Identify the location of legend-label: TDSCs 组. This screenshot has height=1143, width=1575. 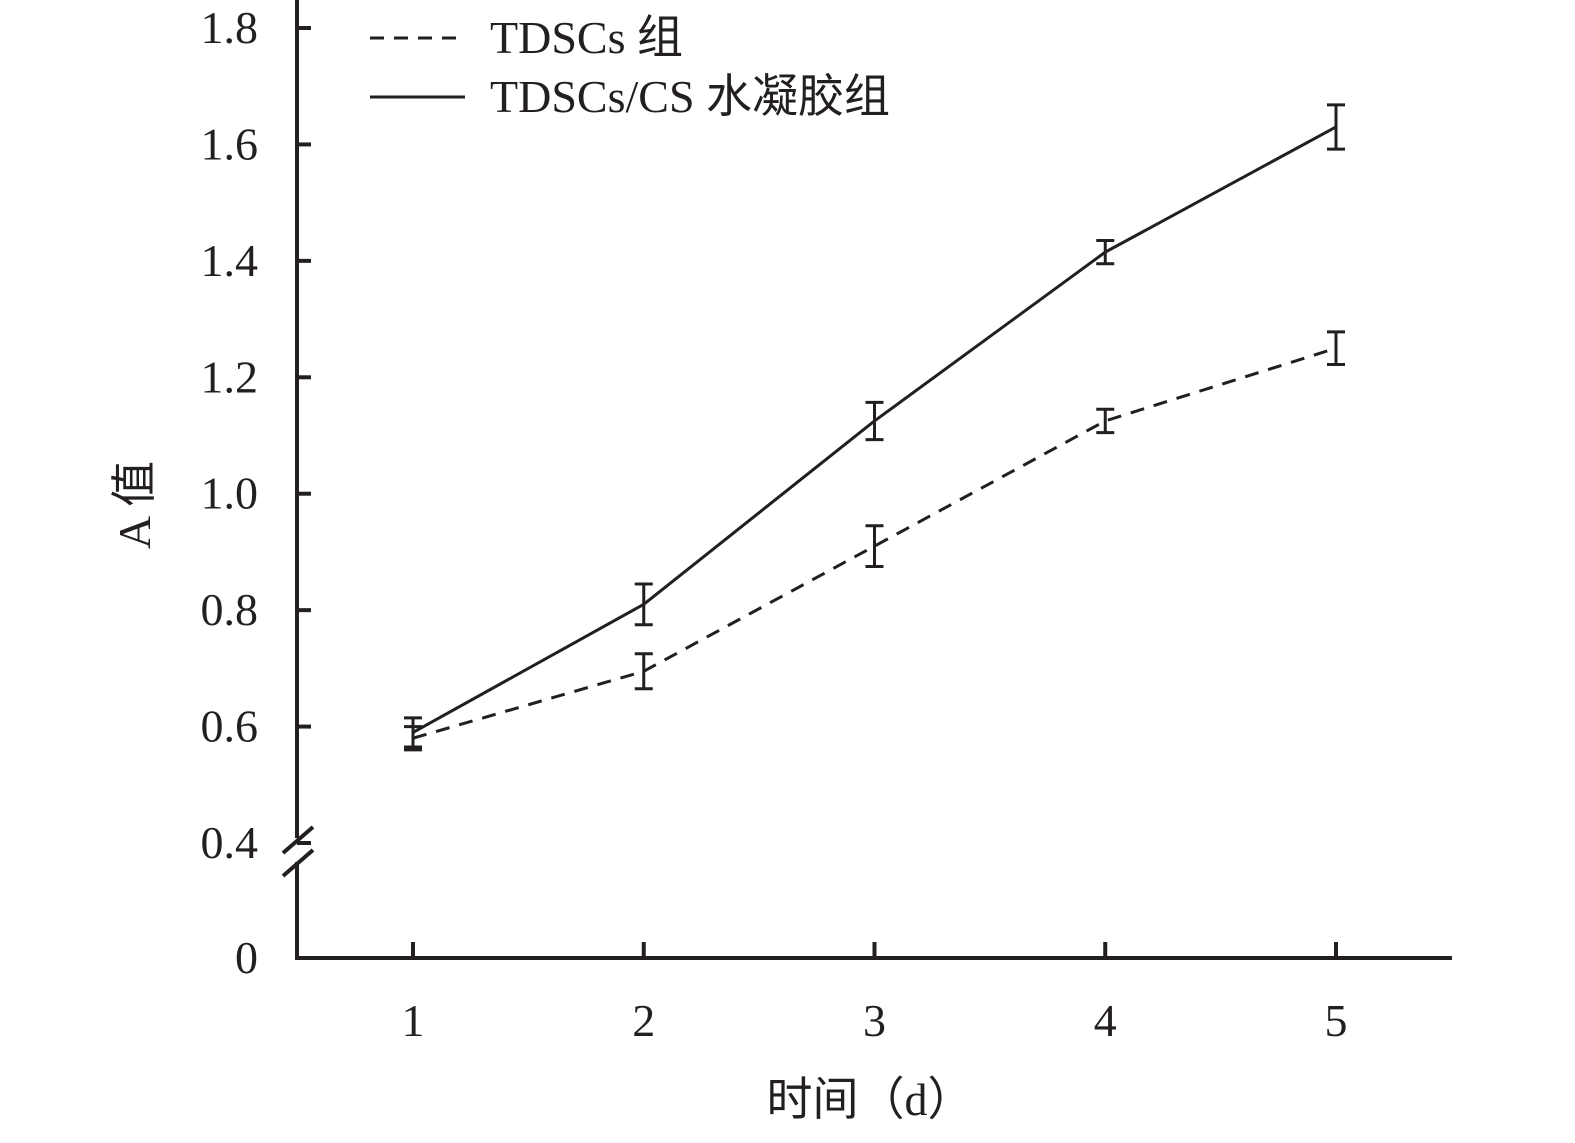
(586, 37).